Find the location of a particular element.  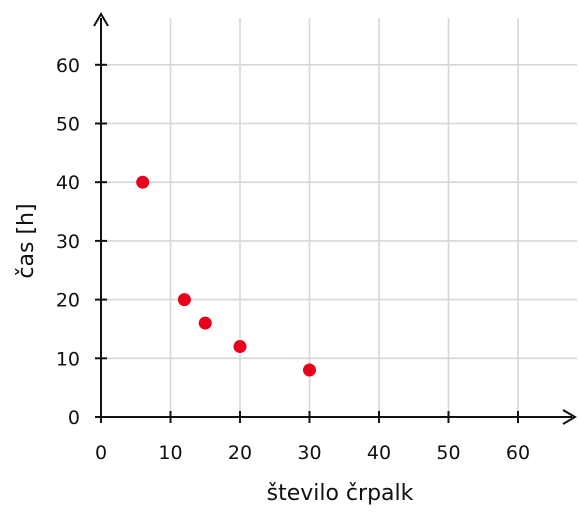

y-axis-arrow-icon is located at coordinates (101, 19).